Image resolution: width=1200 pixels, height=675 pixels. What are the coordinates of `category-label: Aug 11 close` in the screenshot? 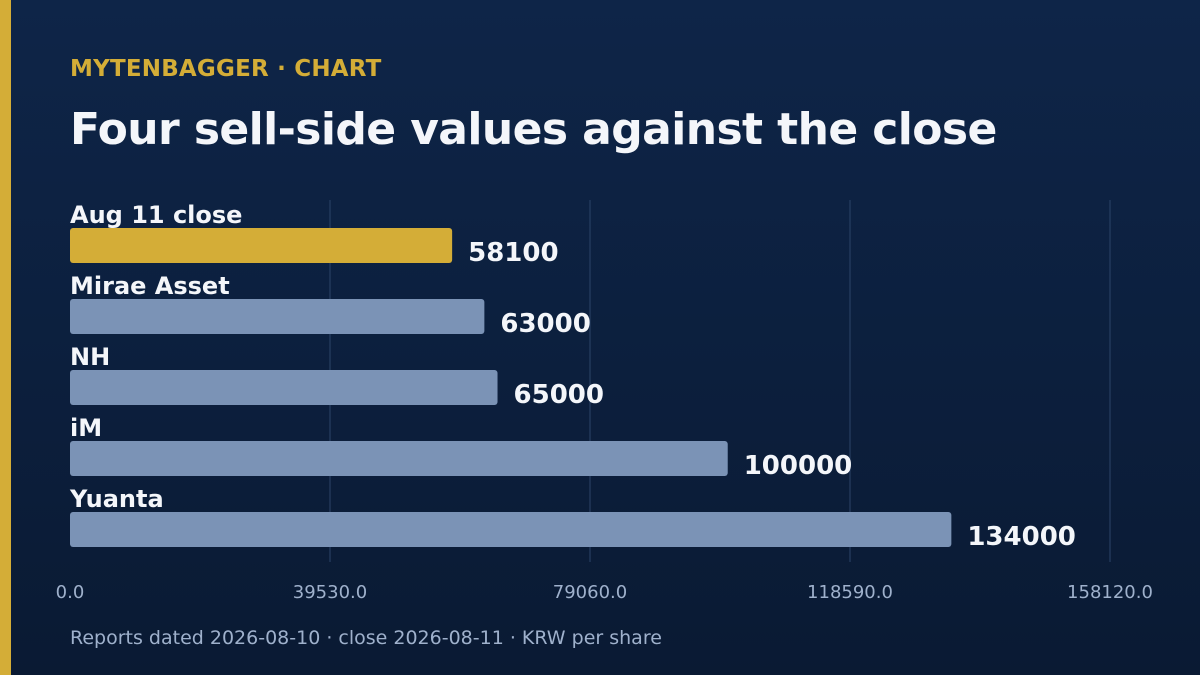 It's located at (156, 215).